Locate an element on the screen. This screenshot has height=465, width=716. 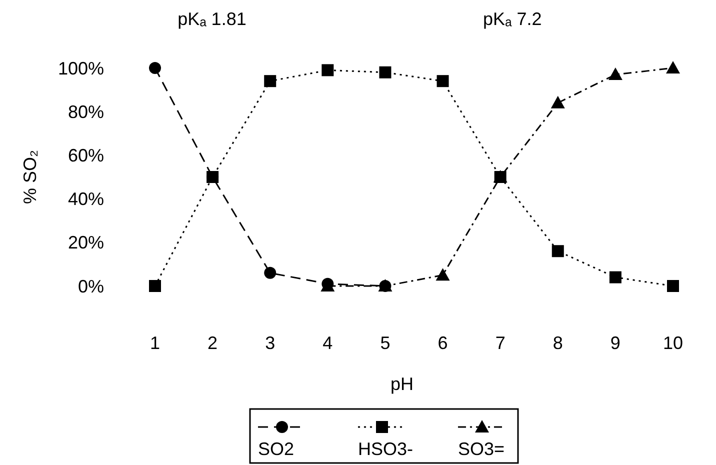
x-tick-label: 9 is located at coordinates (615, 343).